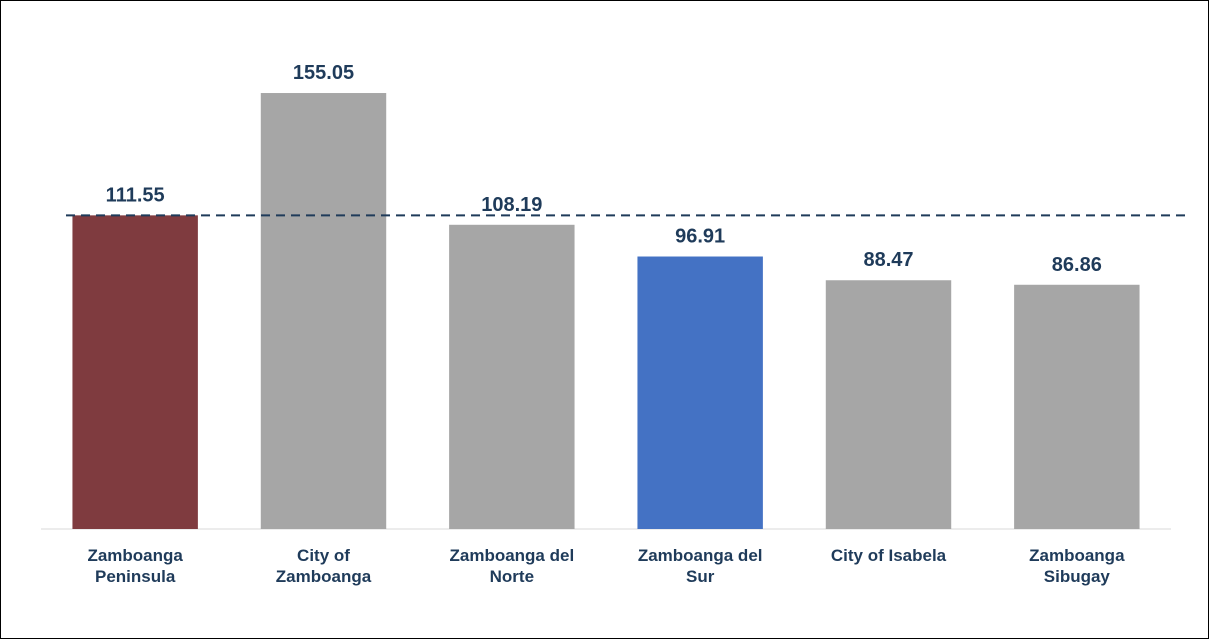  I want to click on value-label: 86.86, so click(1077, 265).